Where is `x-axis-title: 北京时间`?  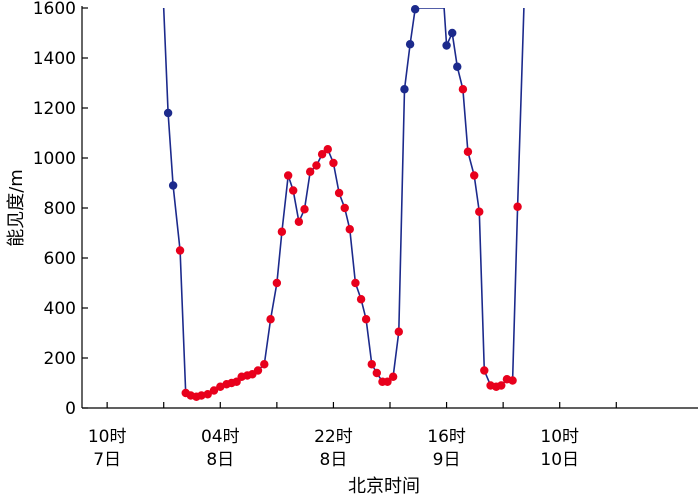 x-axis-title: 北京时间 is located at coordinates (384, 486).